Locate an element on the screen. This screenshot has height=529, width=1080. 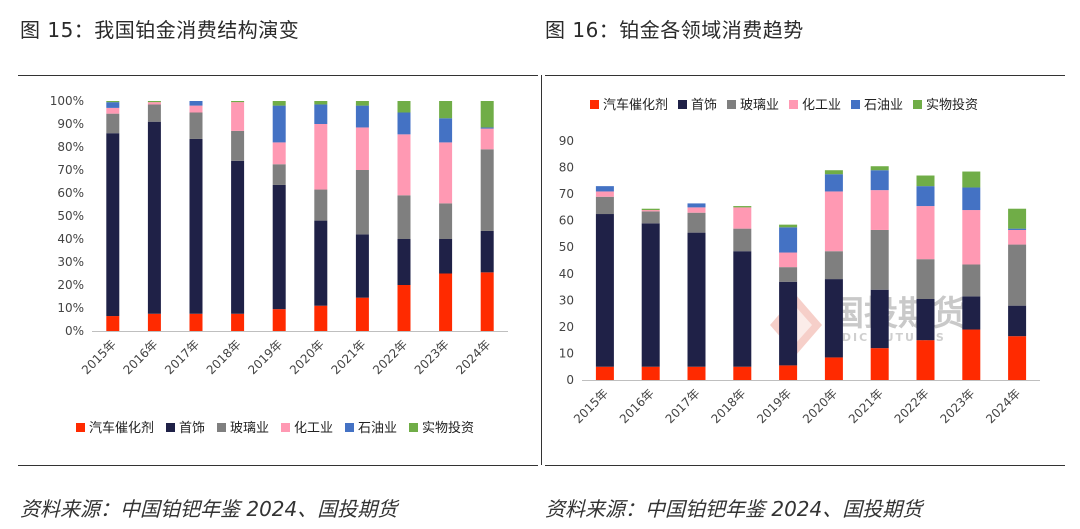
y-tick-label: 10 is located at coordinates (566, 353).